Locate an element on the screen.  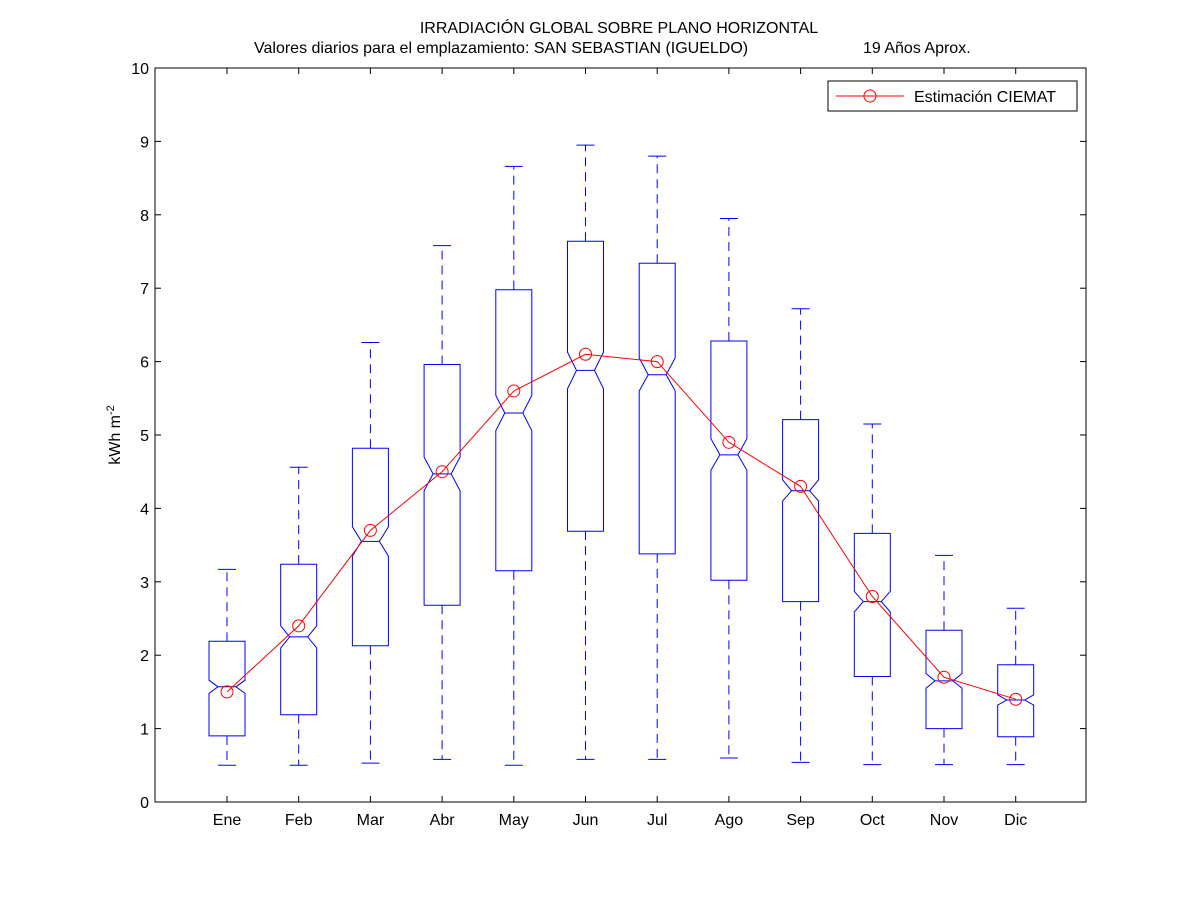
box-mar is located at coordinates (370, 553).